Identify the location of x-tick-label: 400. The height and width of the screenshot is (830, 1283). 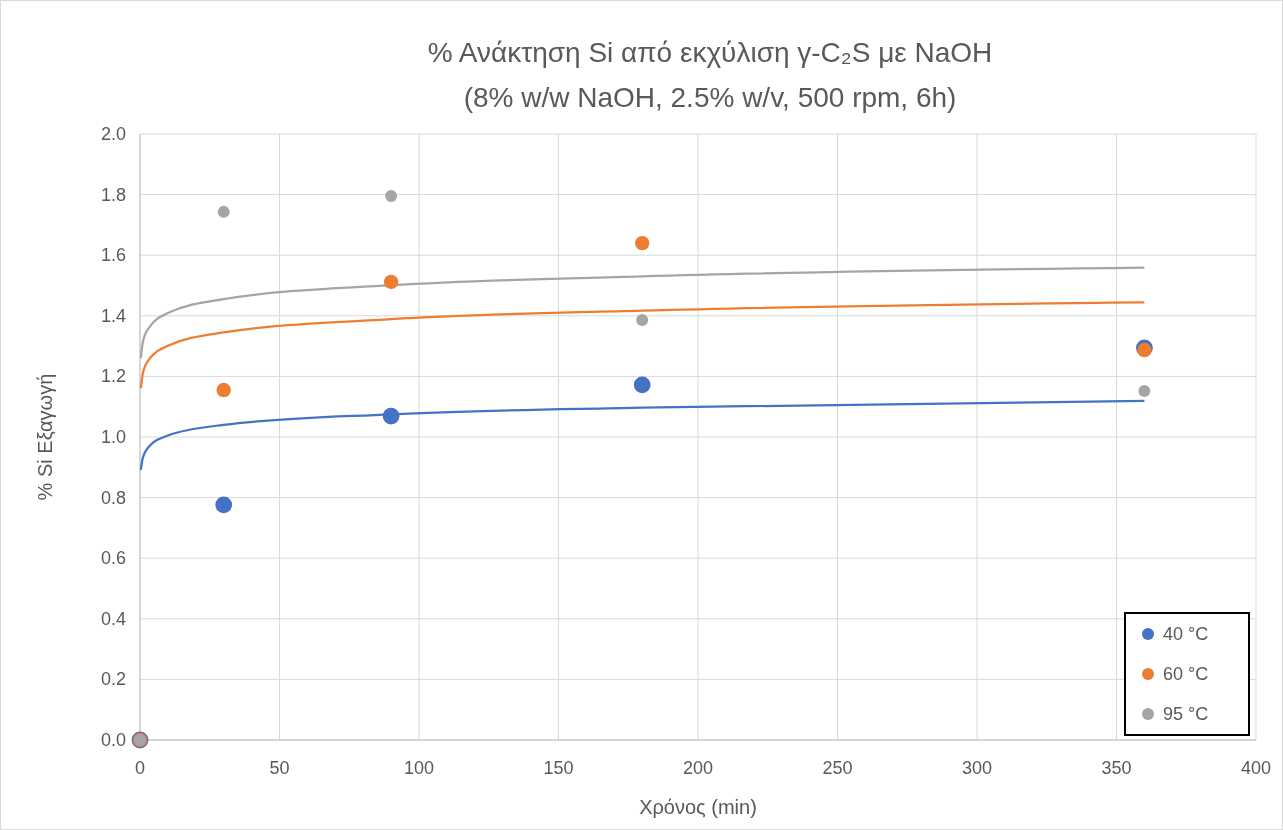
(1256, 768).